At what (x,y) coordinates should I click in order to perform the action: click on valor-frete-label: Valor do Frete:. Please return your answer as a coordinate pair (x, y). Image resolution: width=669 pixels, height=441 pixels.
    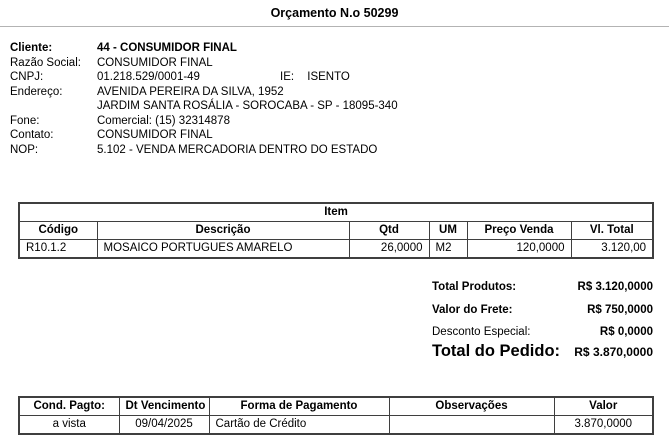
    Looking at the image, I should click on (472, 310).